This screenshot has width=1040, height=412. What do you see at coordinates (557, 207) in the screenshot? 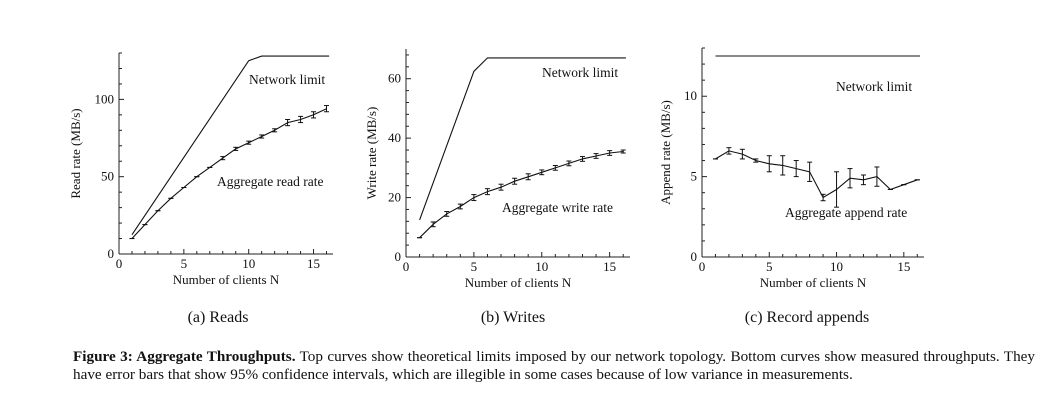
I see `measured-rate-annotation: Aggregate write rate` at bounding box center [557, 207].